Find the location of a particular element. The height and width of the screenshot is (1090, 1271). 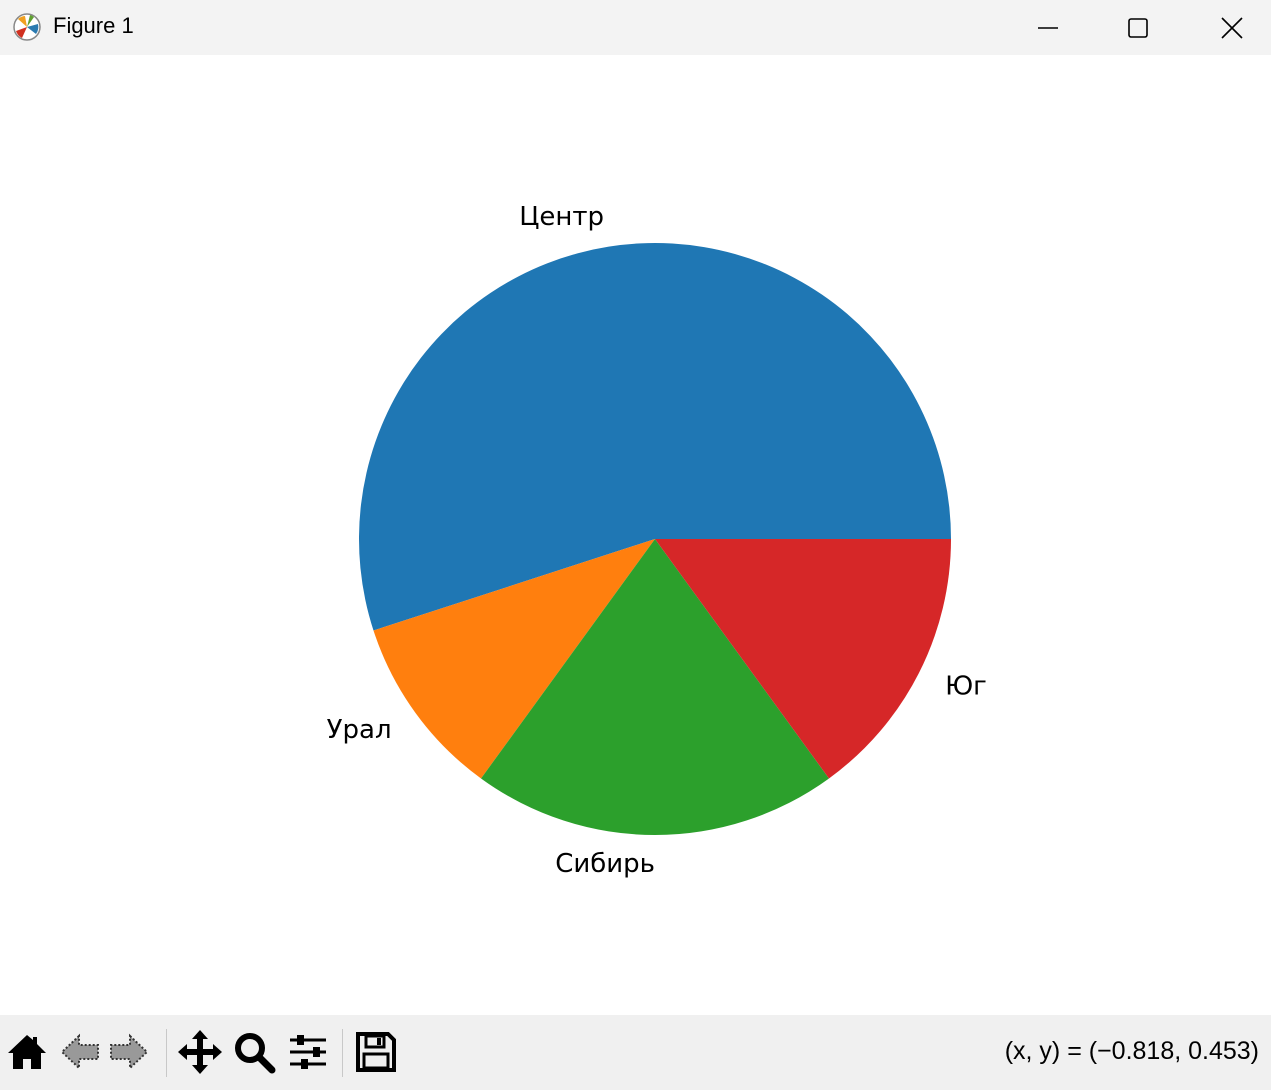

save-button is located at coordinates (376, 1052).